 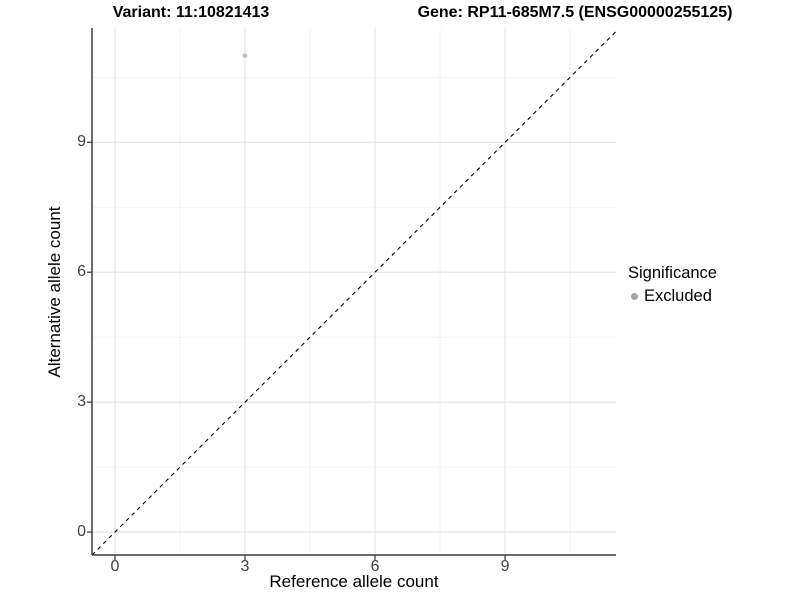 I want to click on x-tick-label: 6, so click(x=375, y=566).